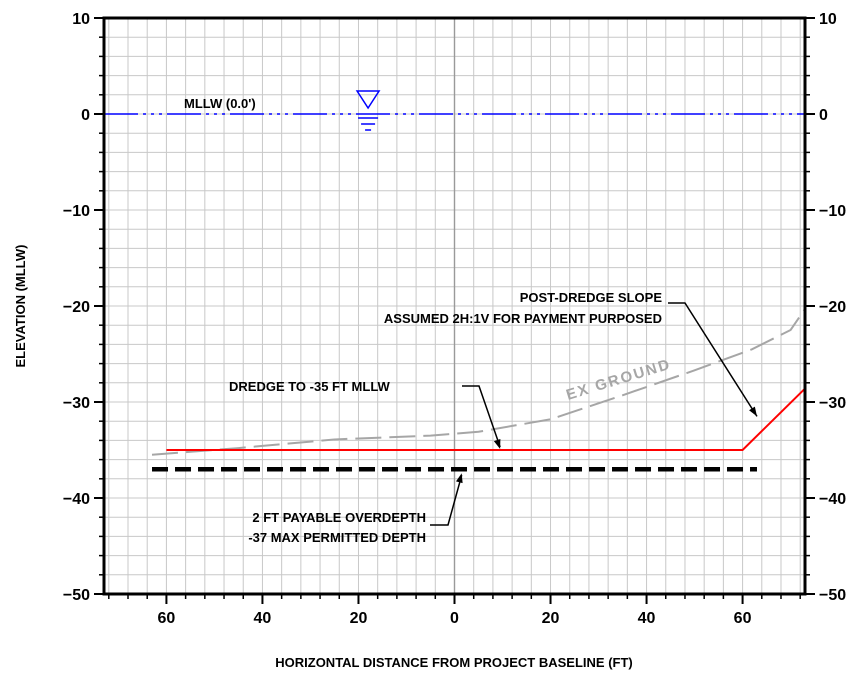 The height and width of the screenshot is (673, 861). Describe the element at coordinates (76, 403) in the screenshot. I see `y-tick-label-left: −30` at that location.